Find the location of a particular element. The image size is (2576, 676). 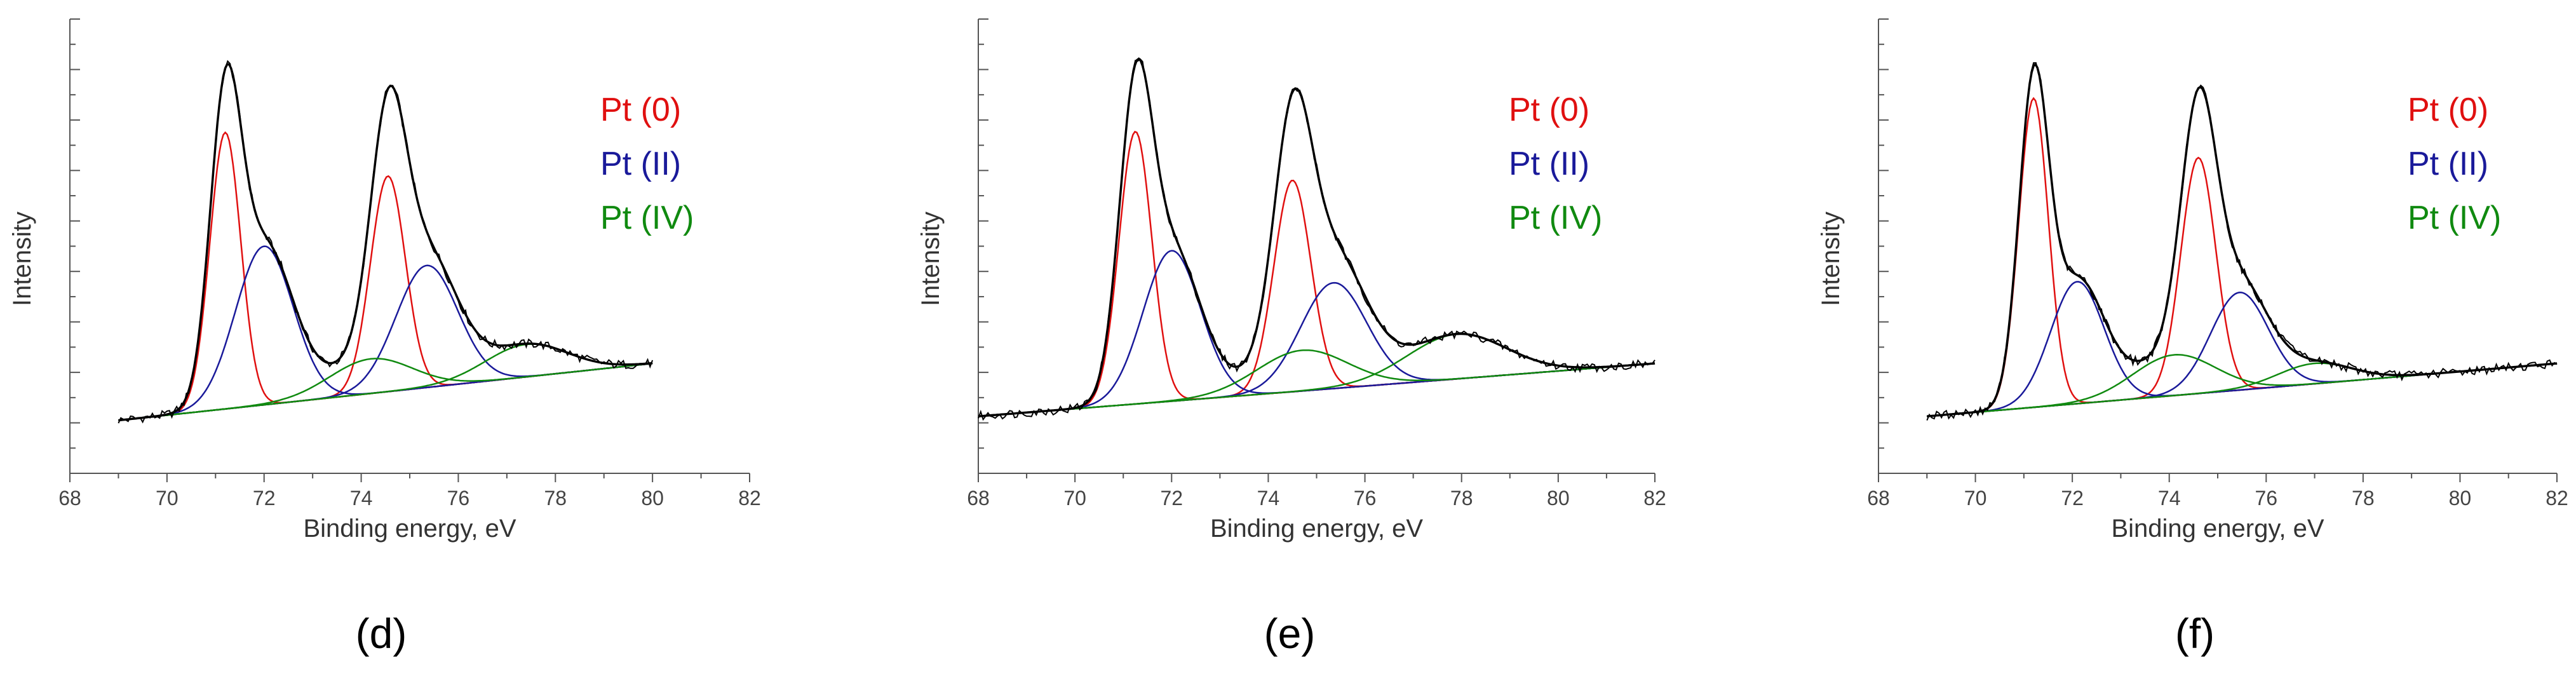

panel-label: (f) is located at coordinates (2195, 633).